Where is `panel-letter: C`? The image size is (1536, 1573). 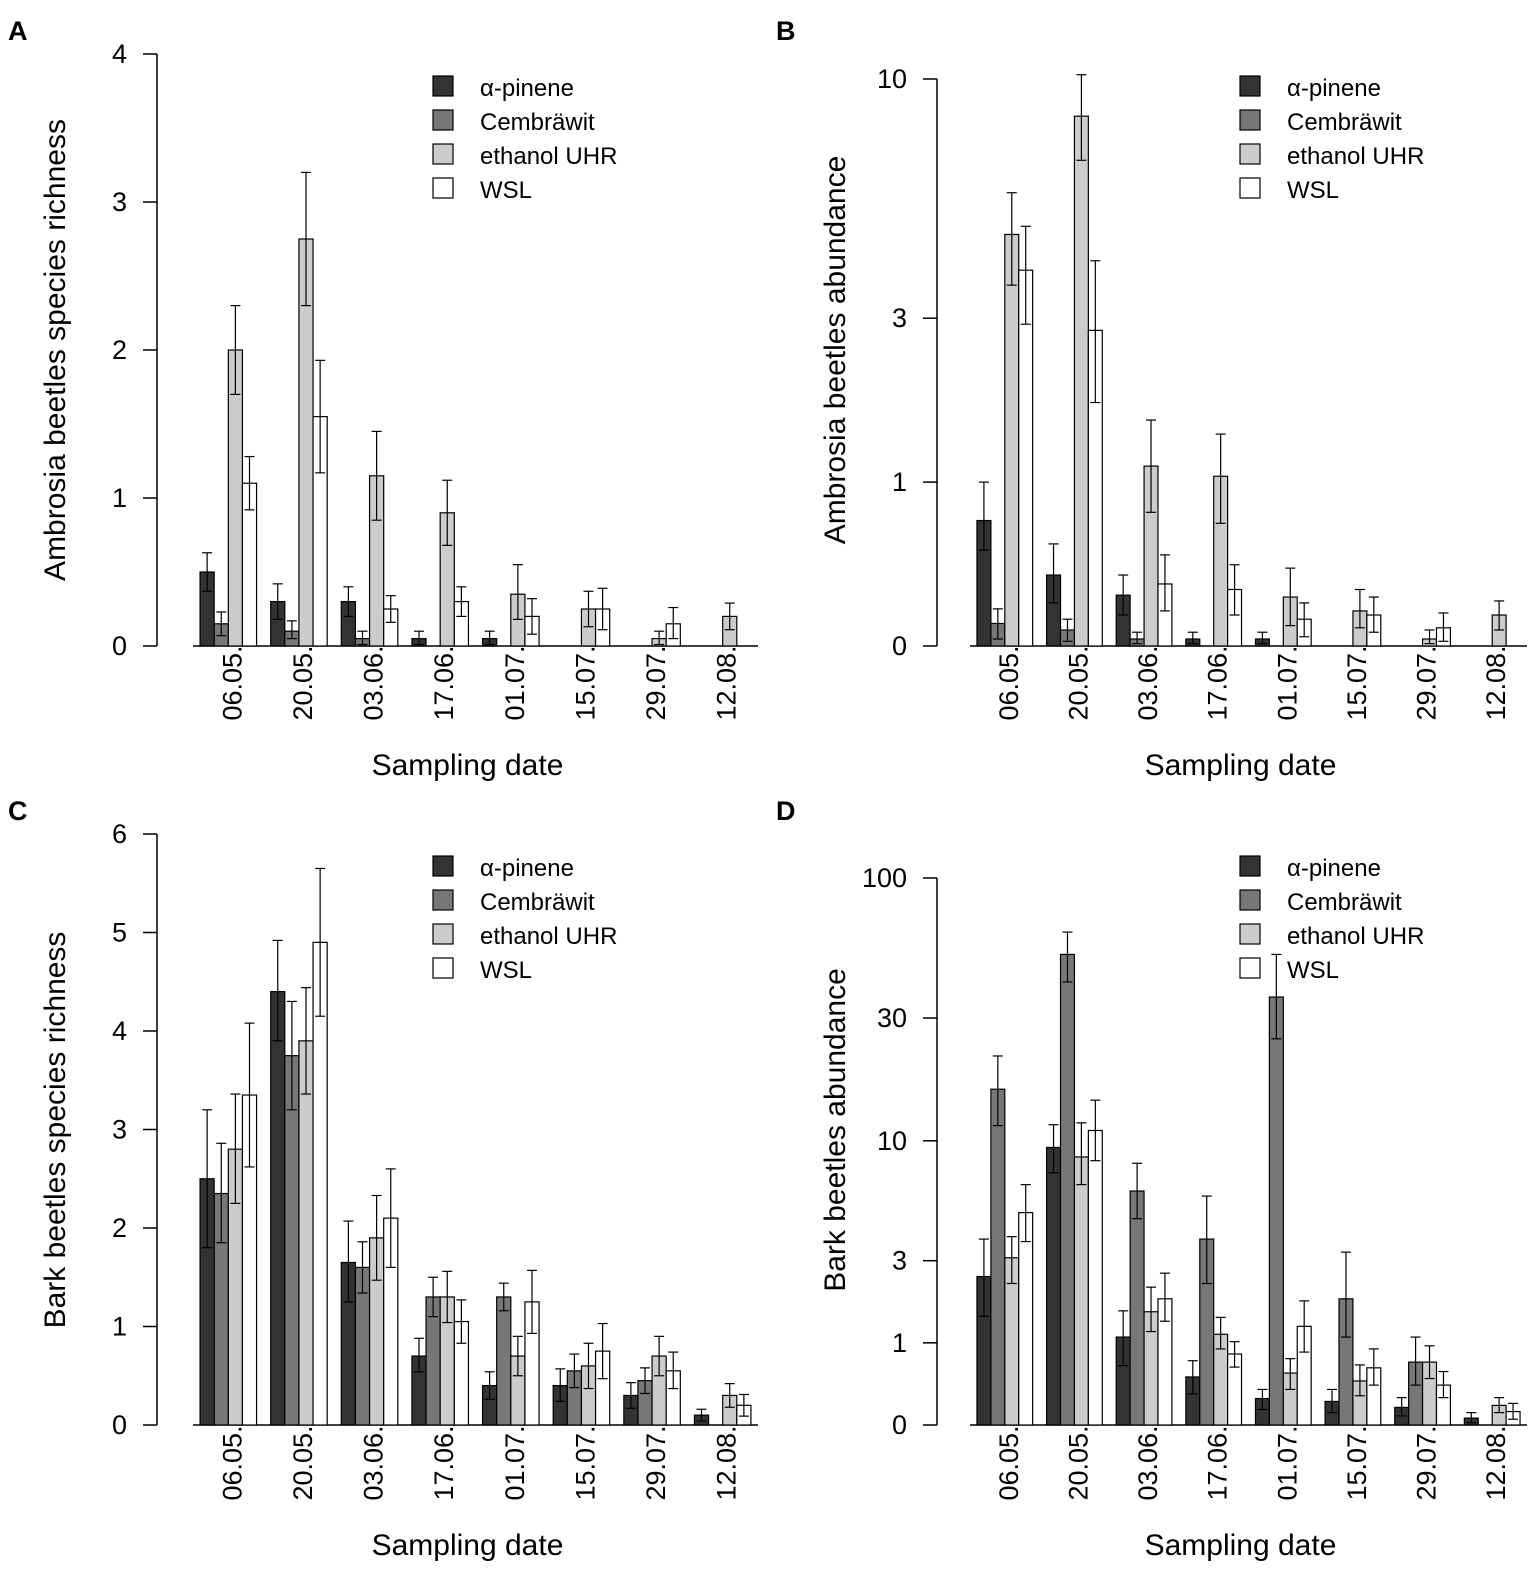 panel-letter: C is located at coordinates (18, 811).